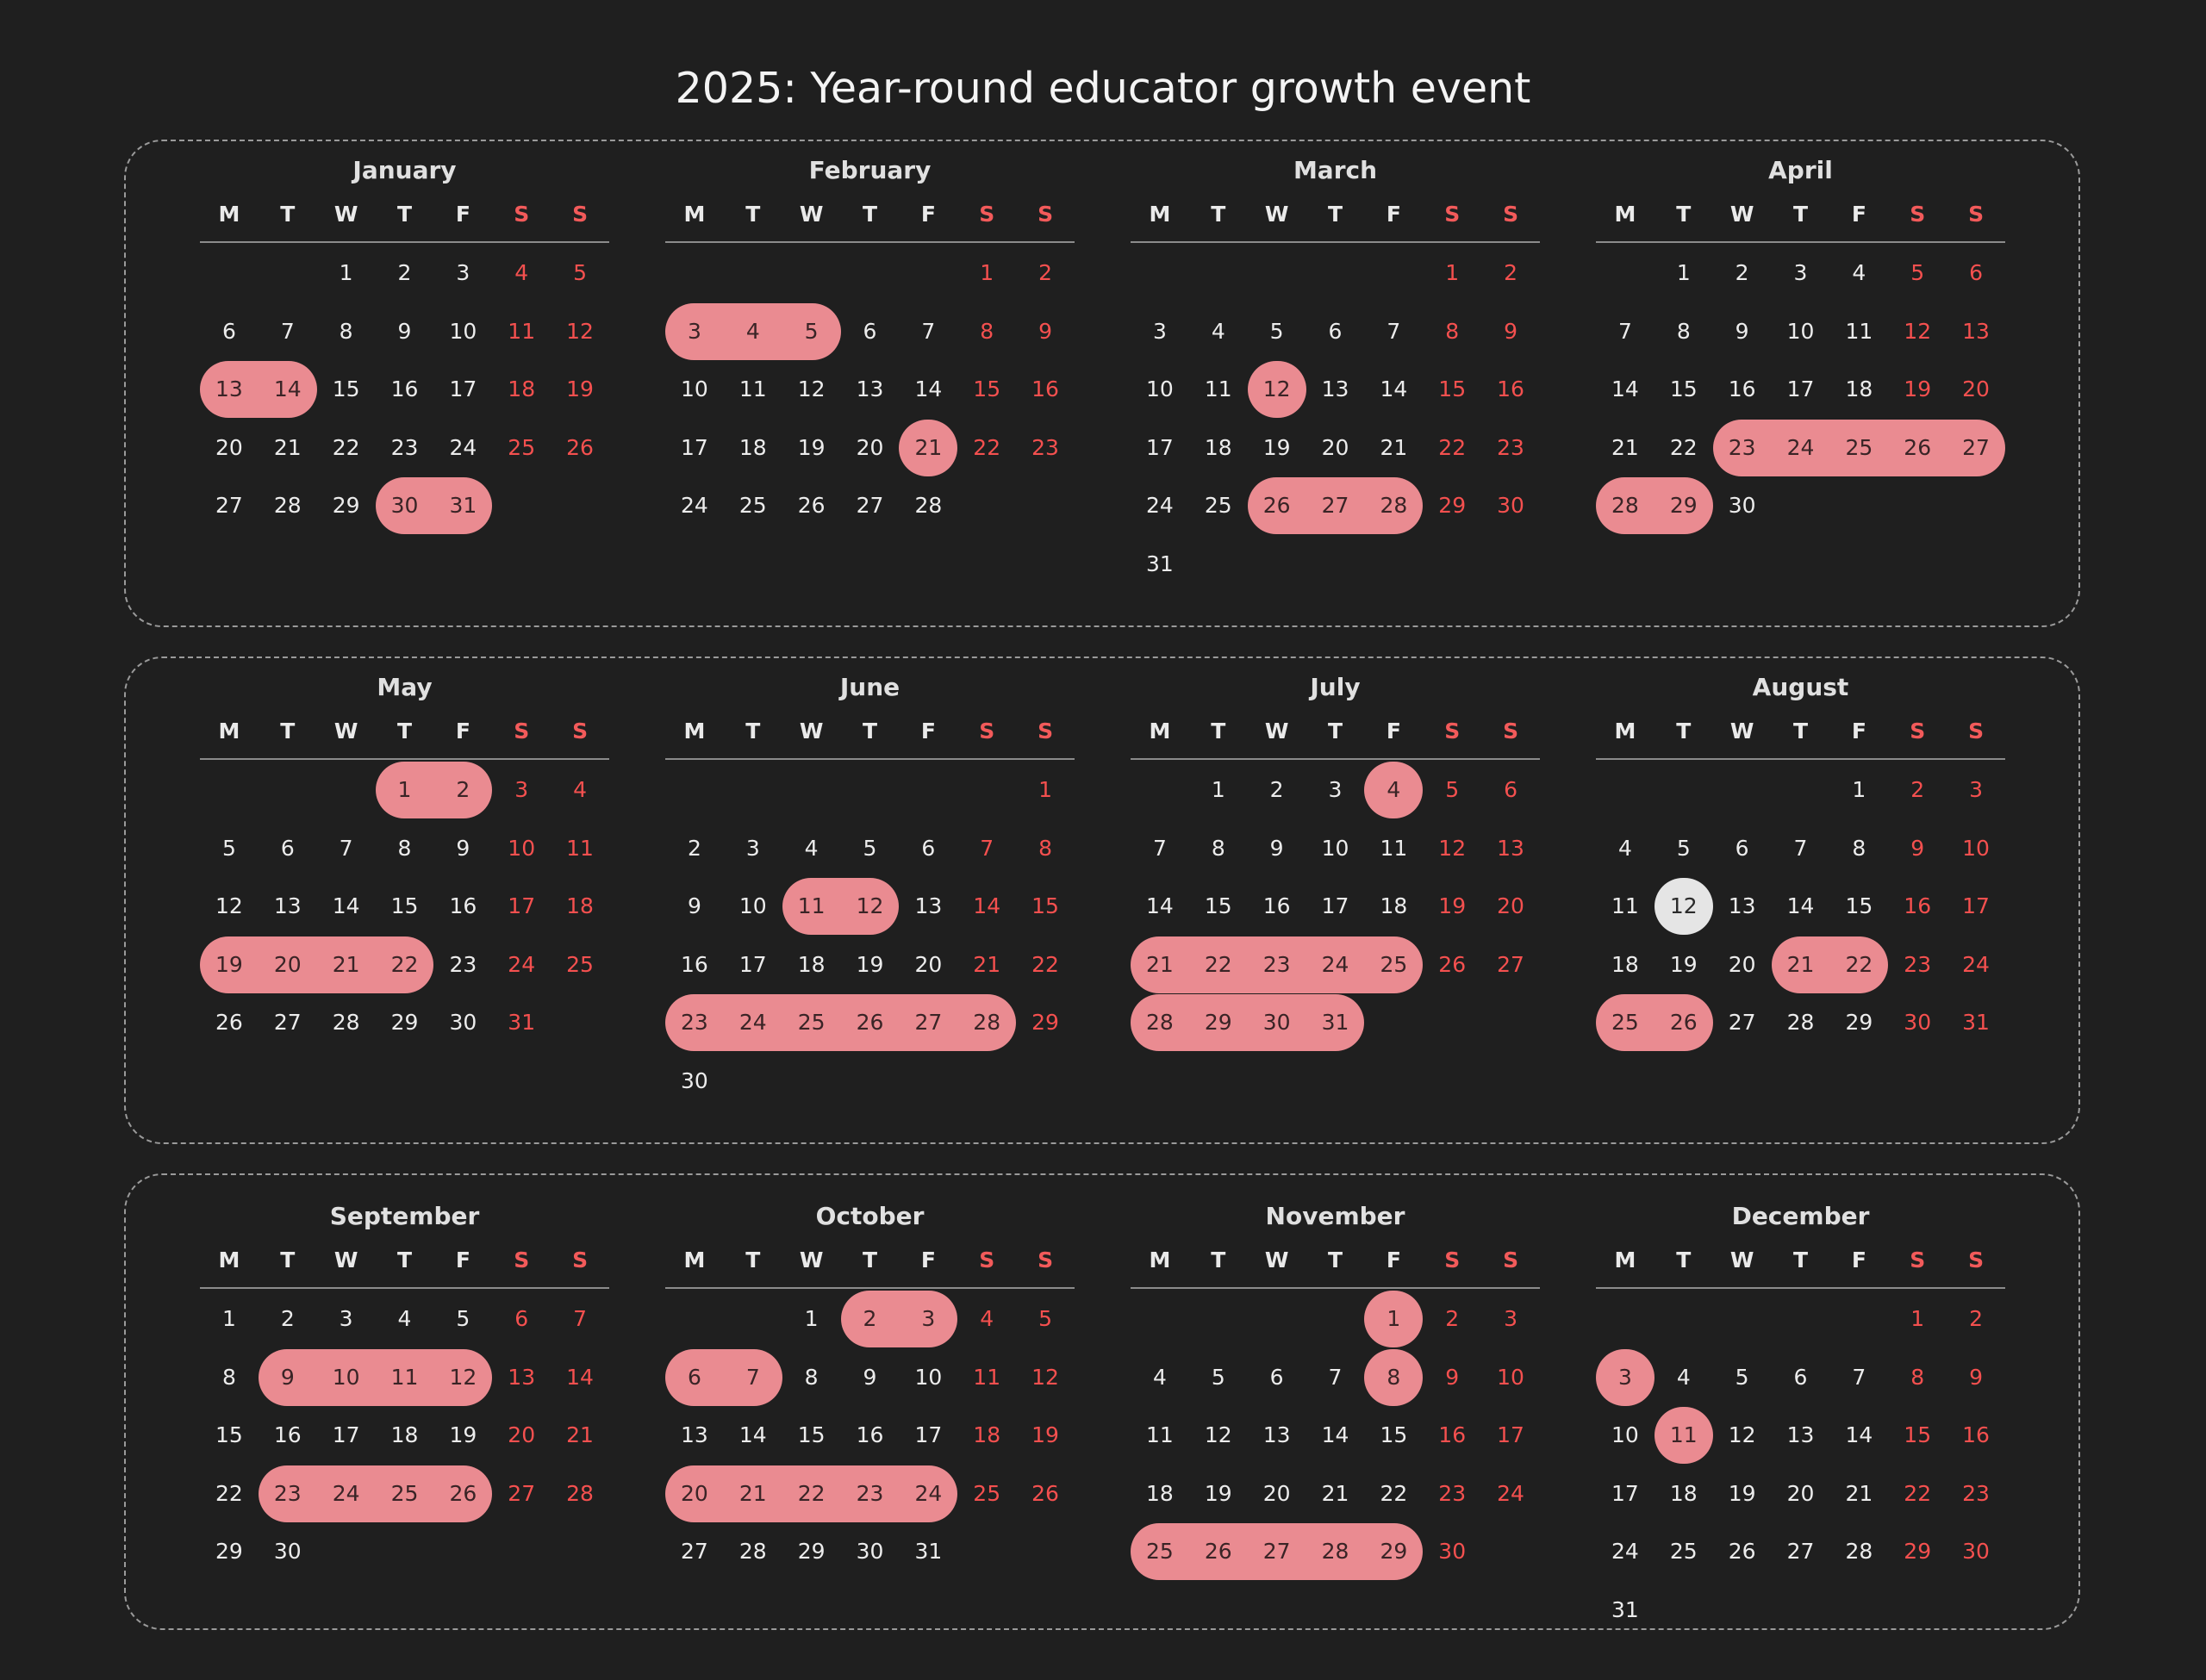 Image resolution: width=2206 pixels, height=1680 pixels. Describe the element at coordinates (1218, 1493) in the screenshot. I see `day-cell: 19` at that location.